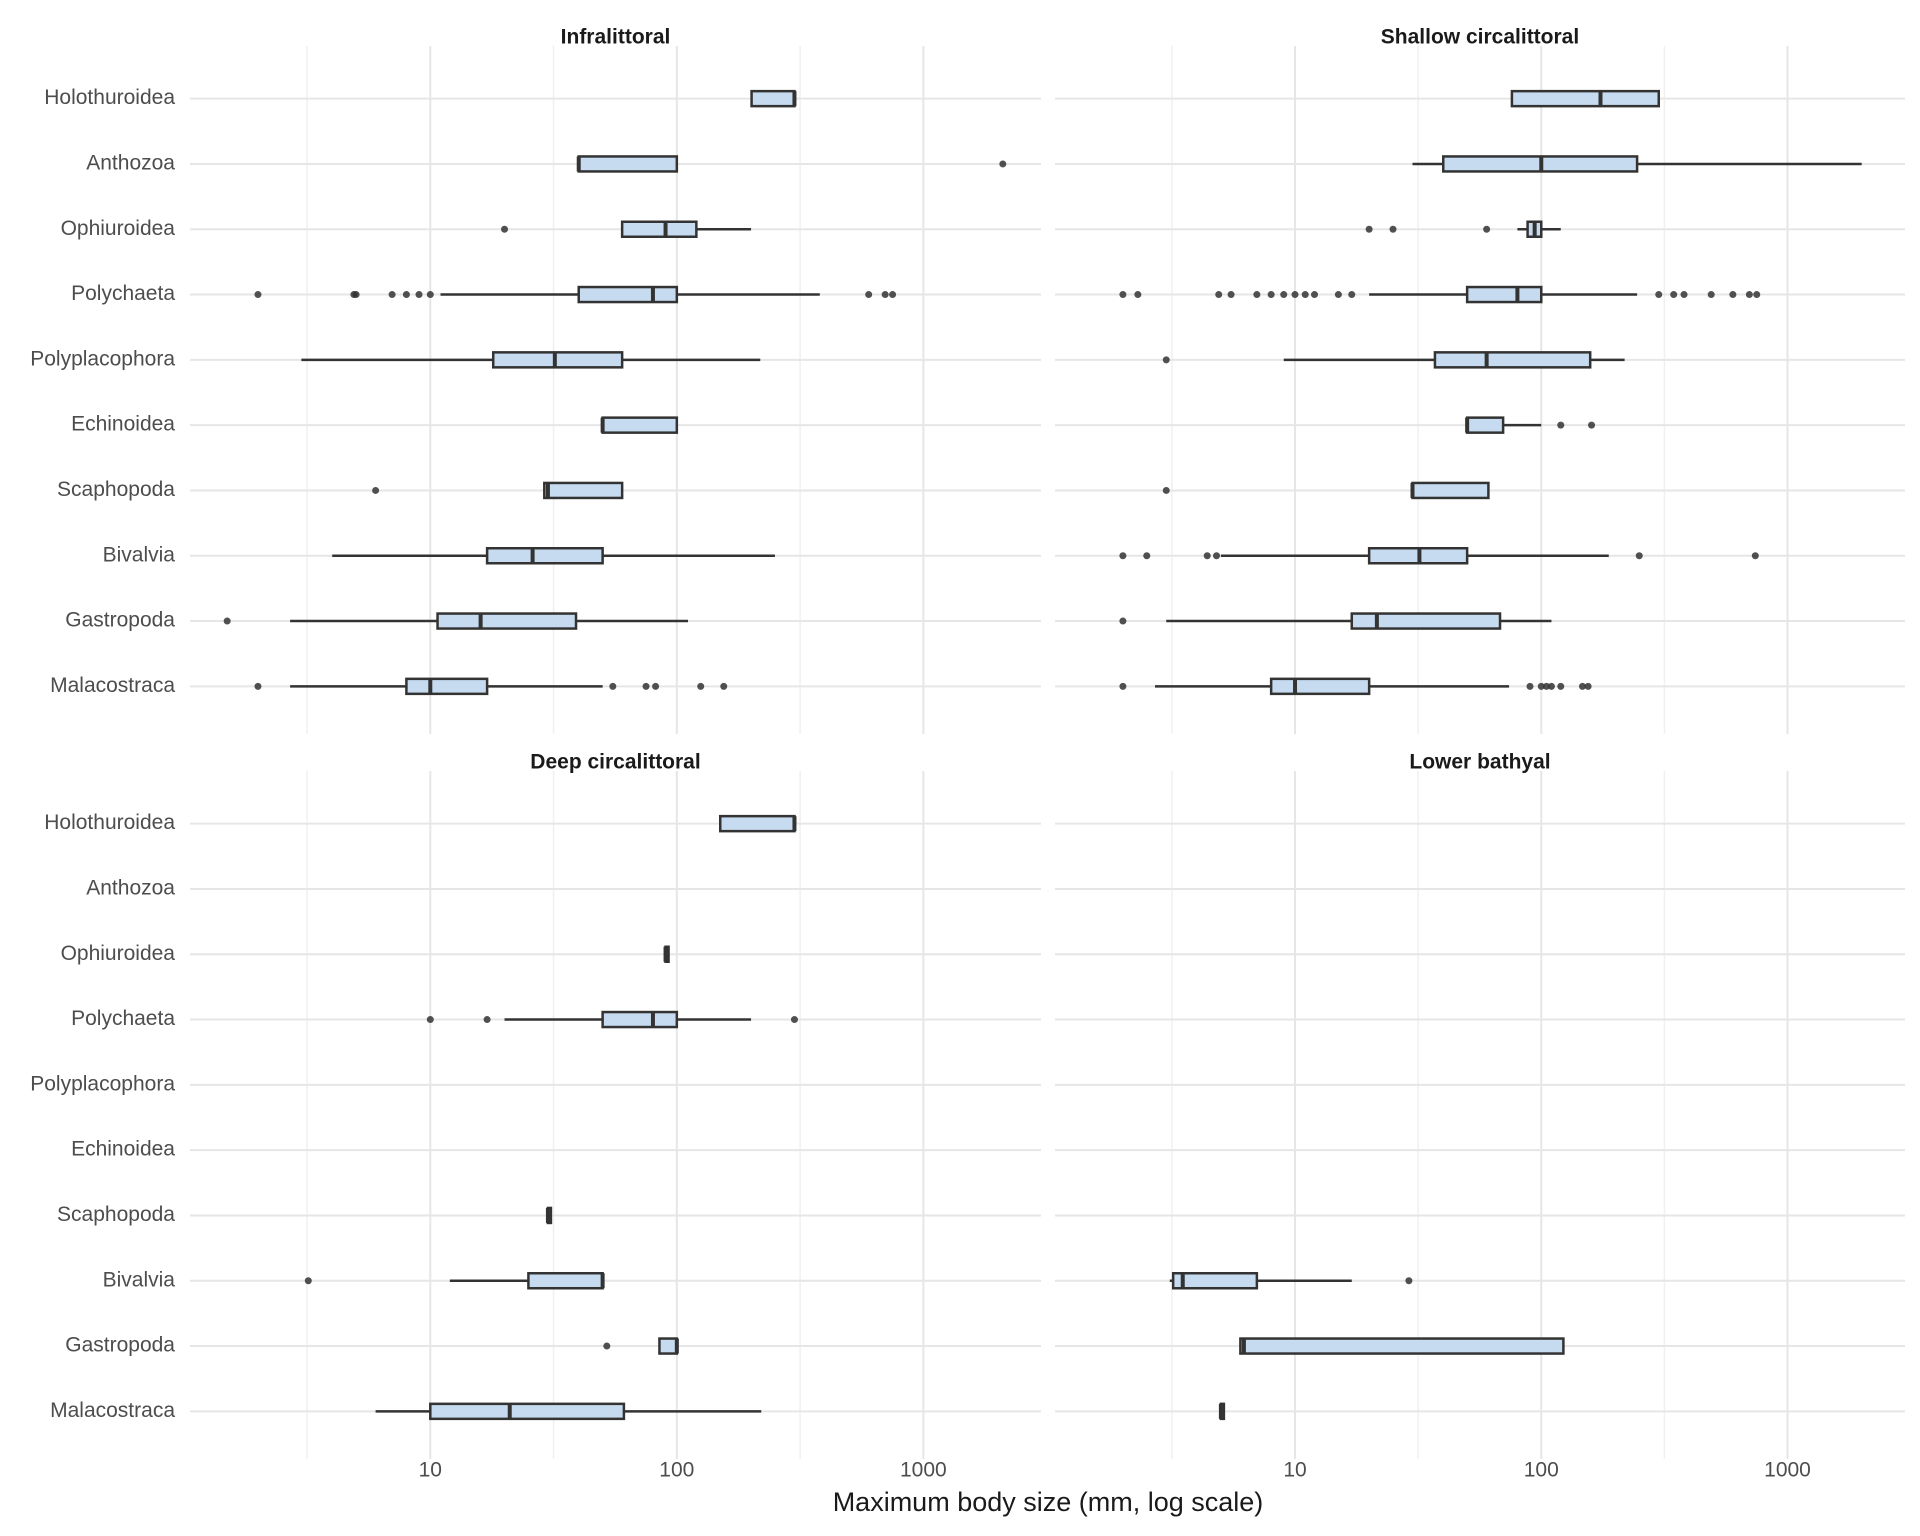 Image resolution: width=1920 pixels, height=1536 pixels. Describe the element at coordinates (616, 37) in the screenshot. I see `facet-title: Infralittoral` at that location.